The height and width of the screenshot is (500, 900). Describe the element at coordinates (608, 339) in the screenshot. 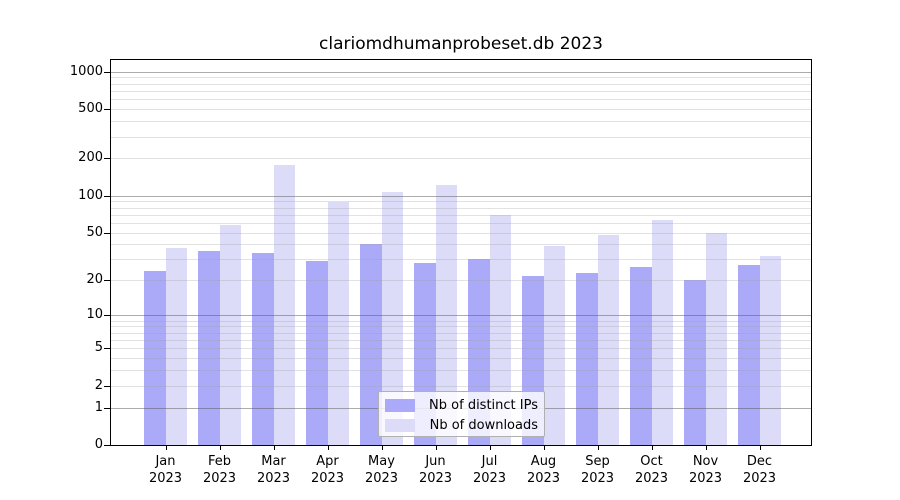

I see `bar-nb-of-downloads-sep` at that location.